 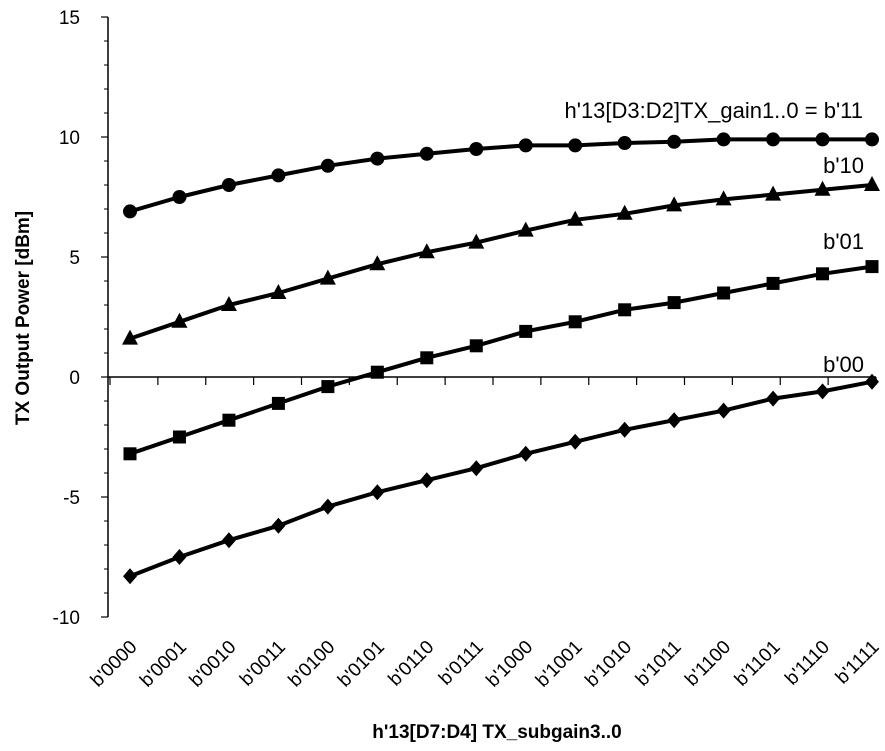 I want to click on x-tick-label: b'1111, so click(x=858, y=663).